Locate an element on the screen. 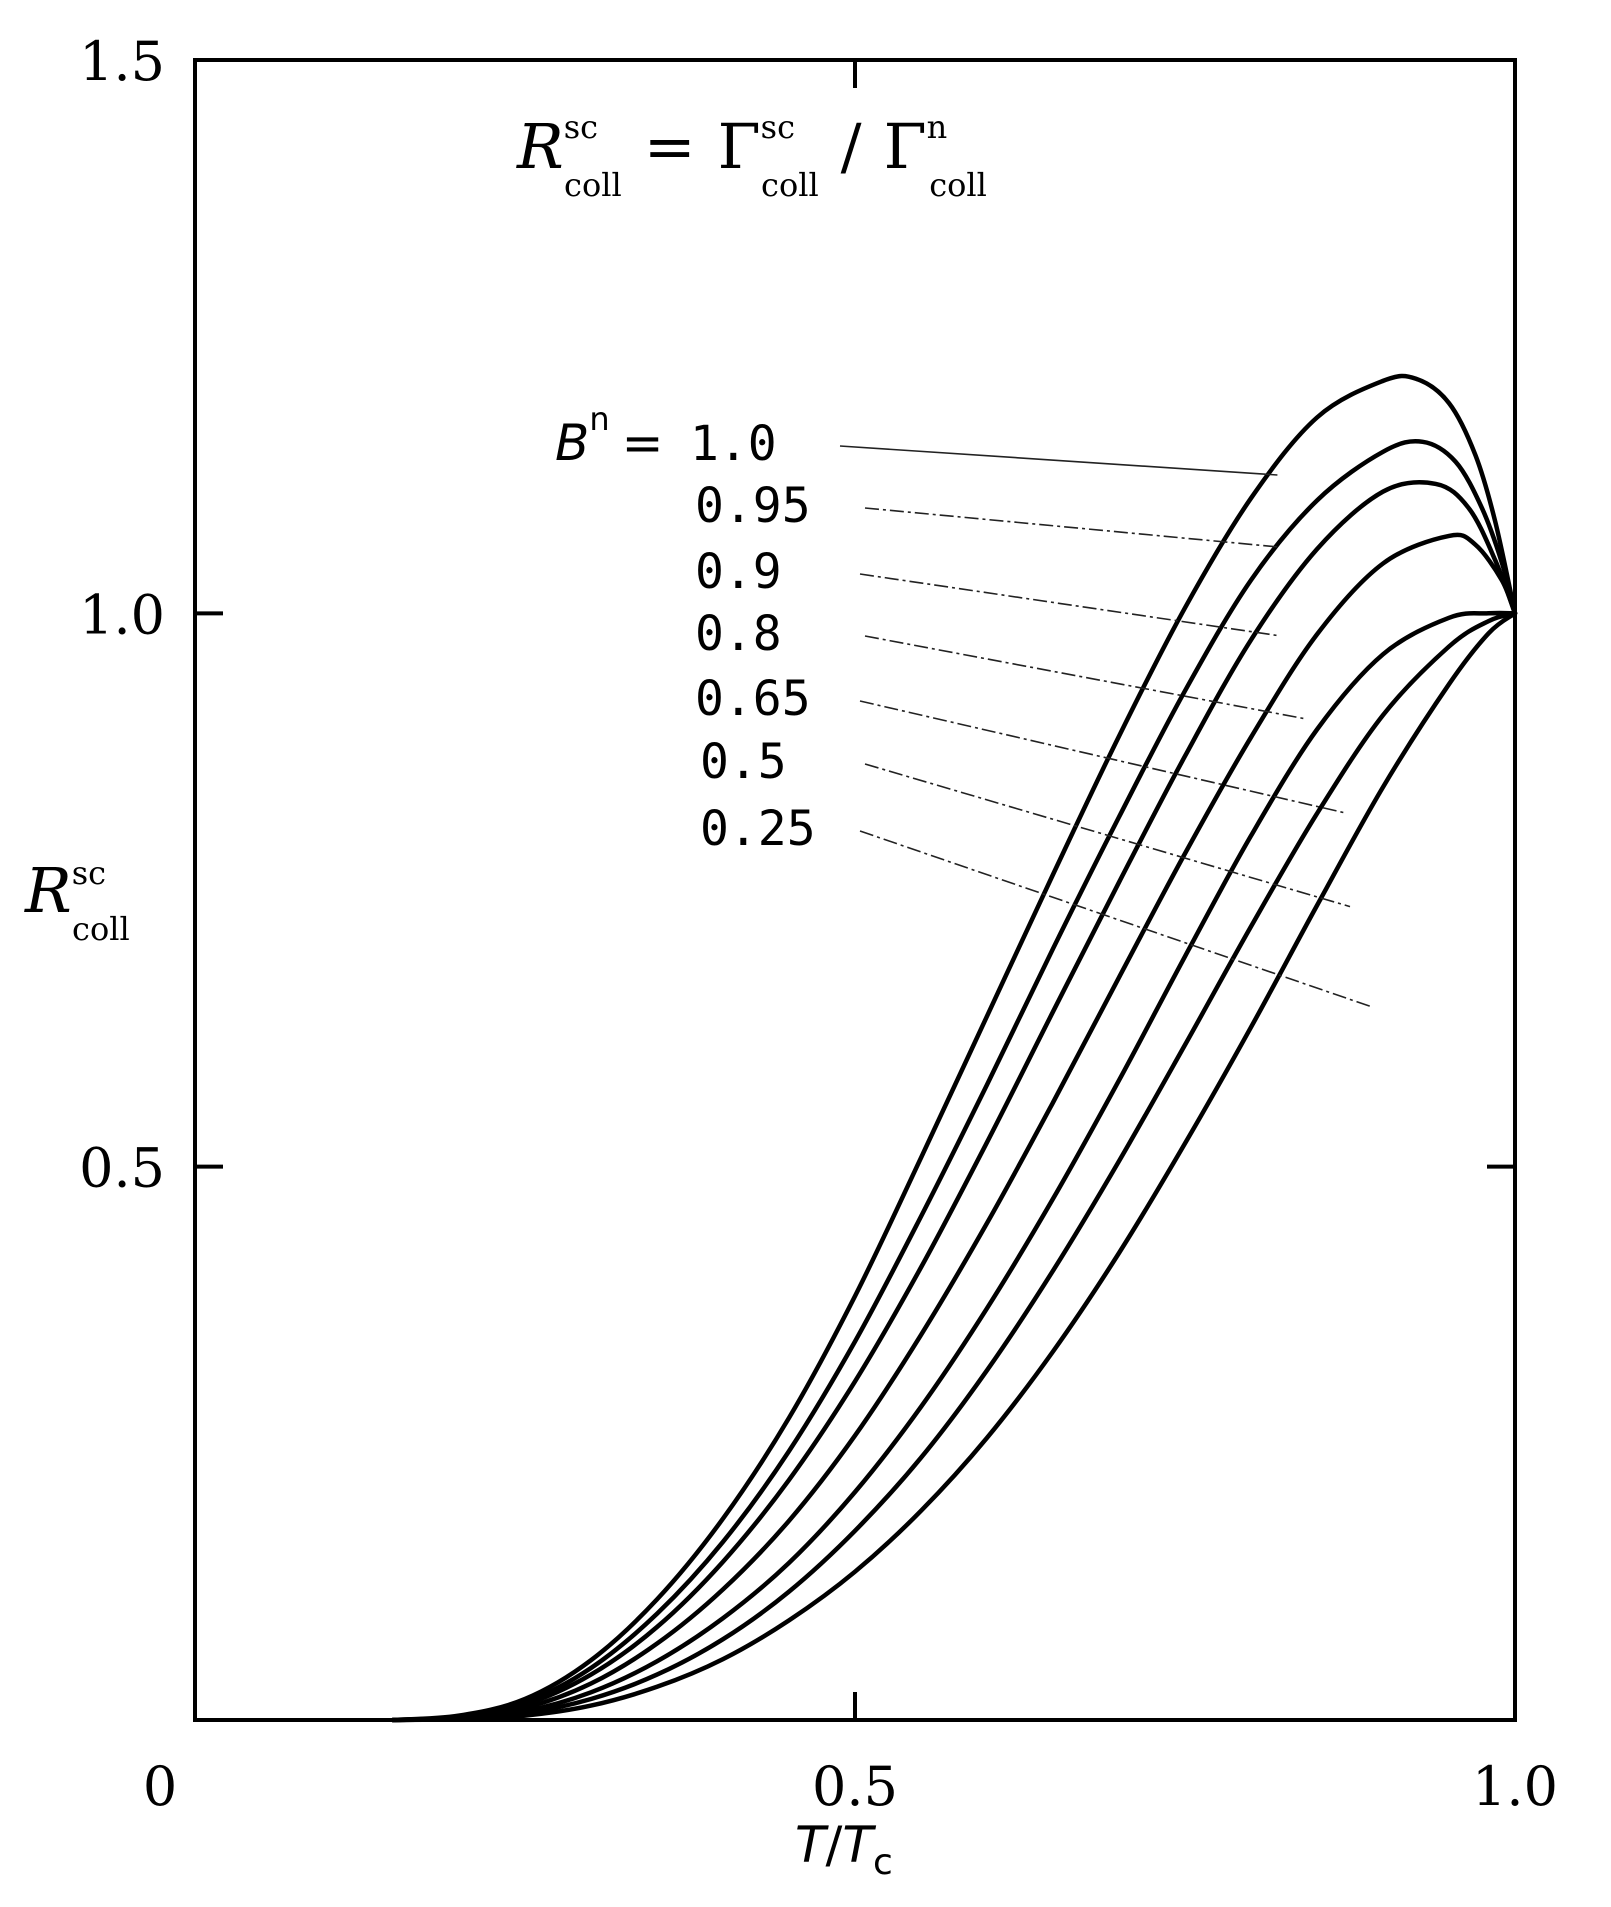 The width and height of the screenshot is (1611, 1907). legend-label-0-9: 0.9 is located at coordinates (738, 572).